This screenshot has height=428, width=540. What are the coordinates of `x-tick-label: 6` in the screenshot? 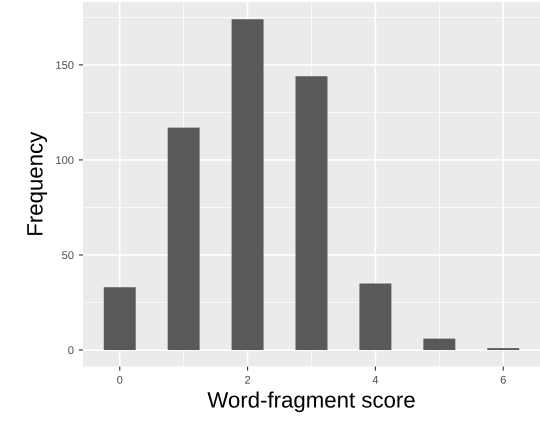 It's located at (503, 380).